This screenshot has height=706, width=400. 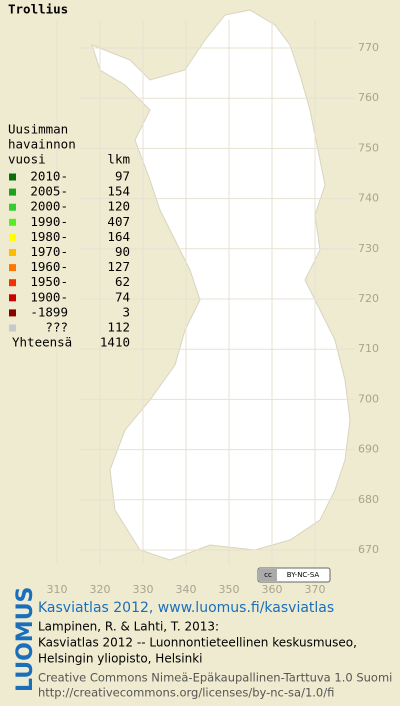 I want to click on legend-count: 120, so click(x=118, y=206).